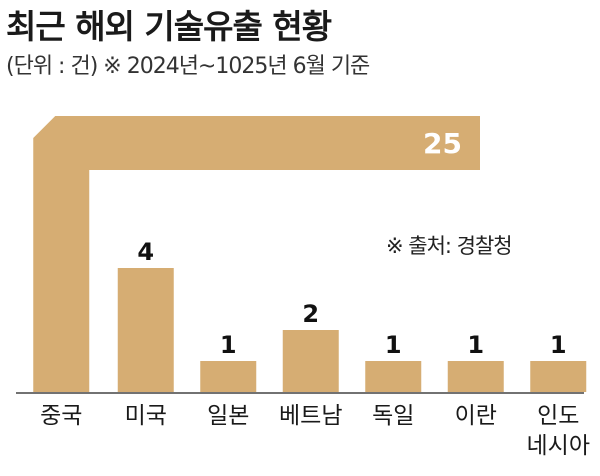  I want to click on category-label-4: 독일, so click(393, 416).